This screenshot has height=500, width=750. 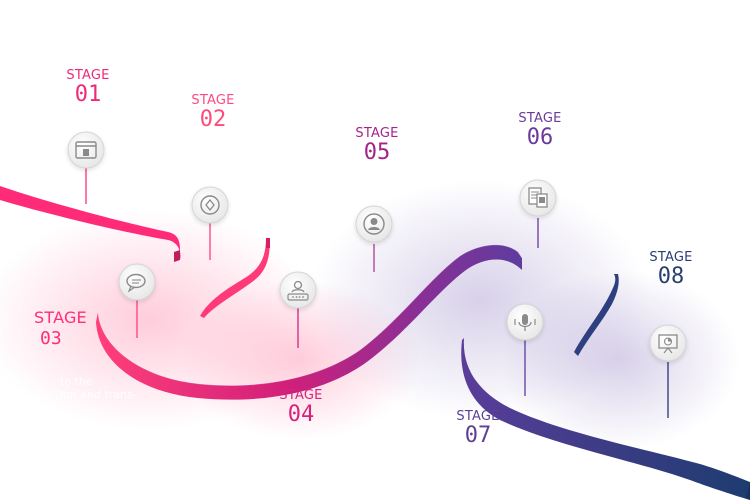 I want to click on stage-05-label: STAGE 05, so click(x=377, y=145).